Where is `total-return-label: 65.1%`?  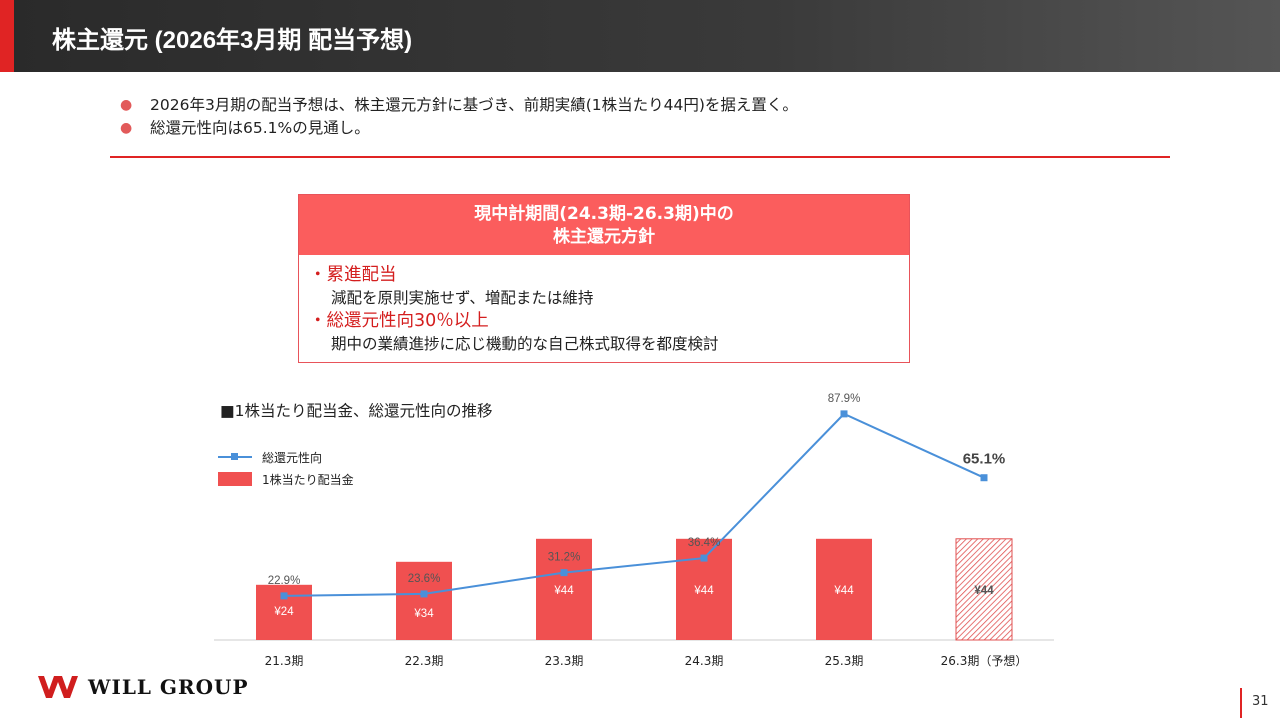
total-return-label: 65.1% is located at coordinates (984, 459).